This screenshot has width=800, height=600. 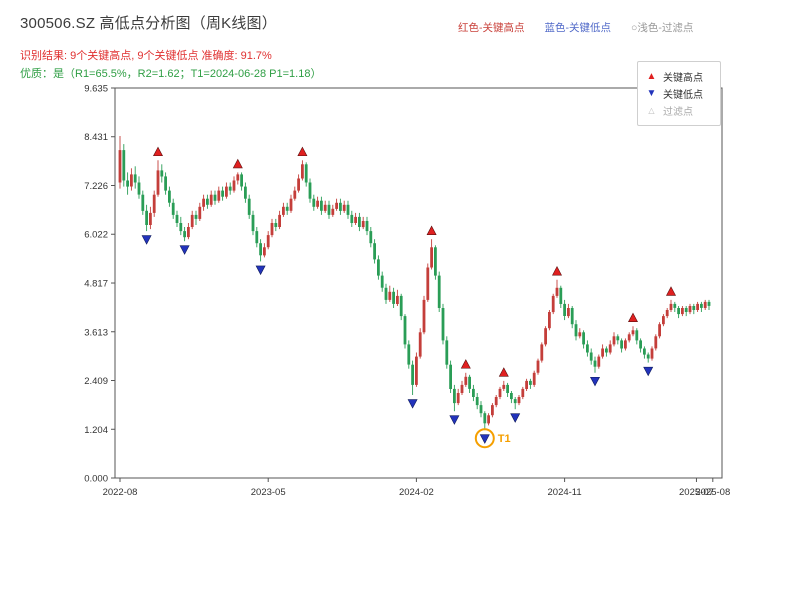 I want to click on y-tick-label: 9.635, so click(x=96, y=89).